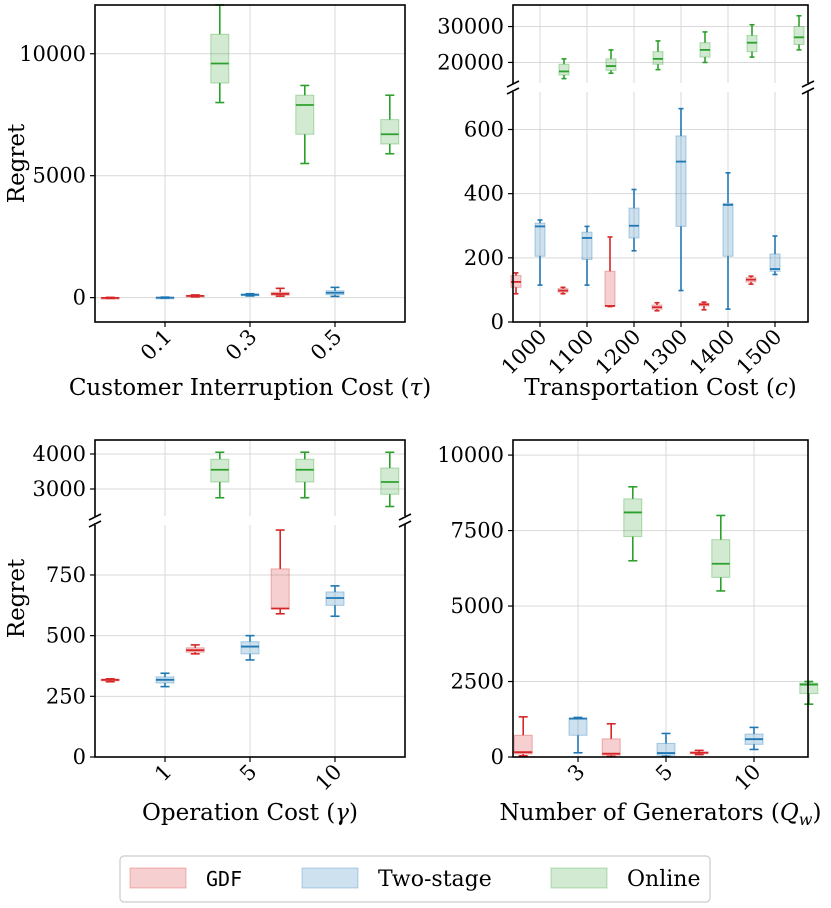 The height and width of the screenshot is (908, 831). What do you see at coordinates (484, 130) in the screenshot?
I see `y-tick-label: 600` at bounding box center [484, 130].